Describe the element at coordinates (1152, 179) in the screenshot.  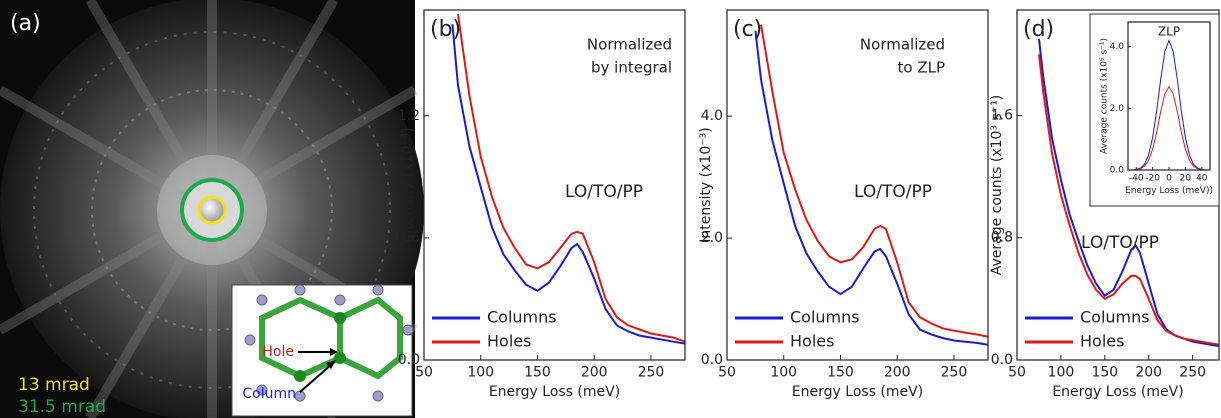
I see `x-tick-label: -20` at that location.